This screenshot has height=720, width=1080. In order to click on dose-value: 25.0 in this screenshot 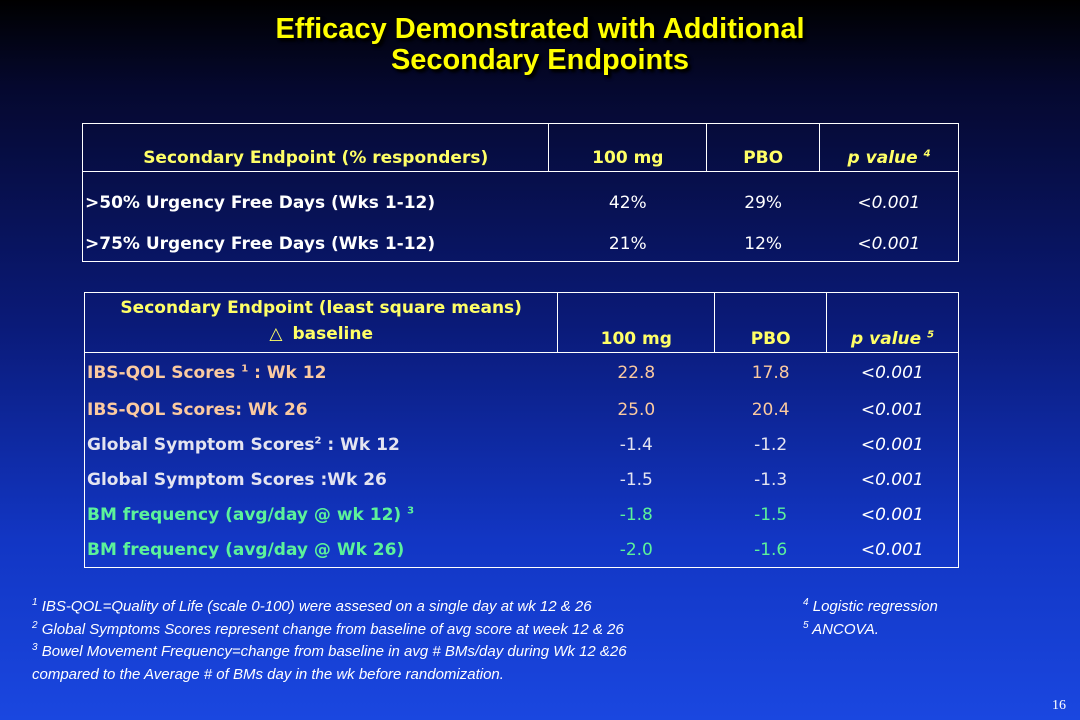, I will do `click(636, 410)`.